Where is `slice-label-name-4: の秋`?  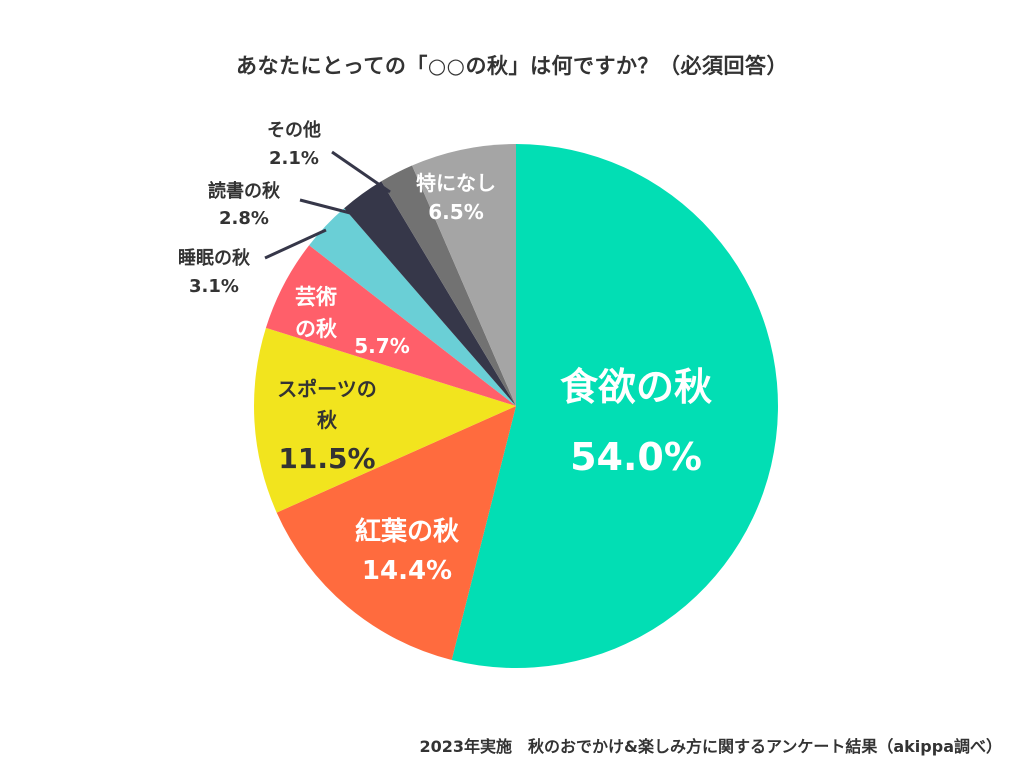
slice-label-name-4: の秋 is located at coordinates (316, 329).